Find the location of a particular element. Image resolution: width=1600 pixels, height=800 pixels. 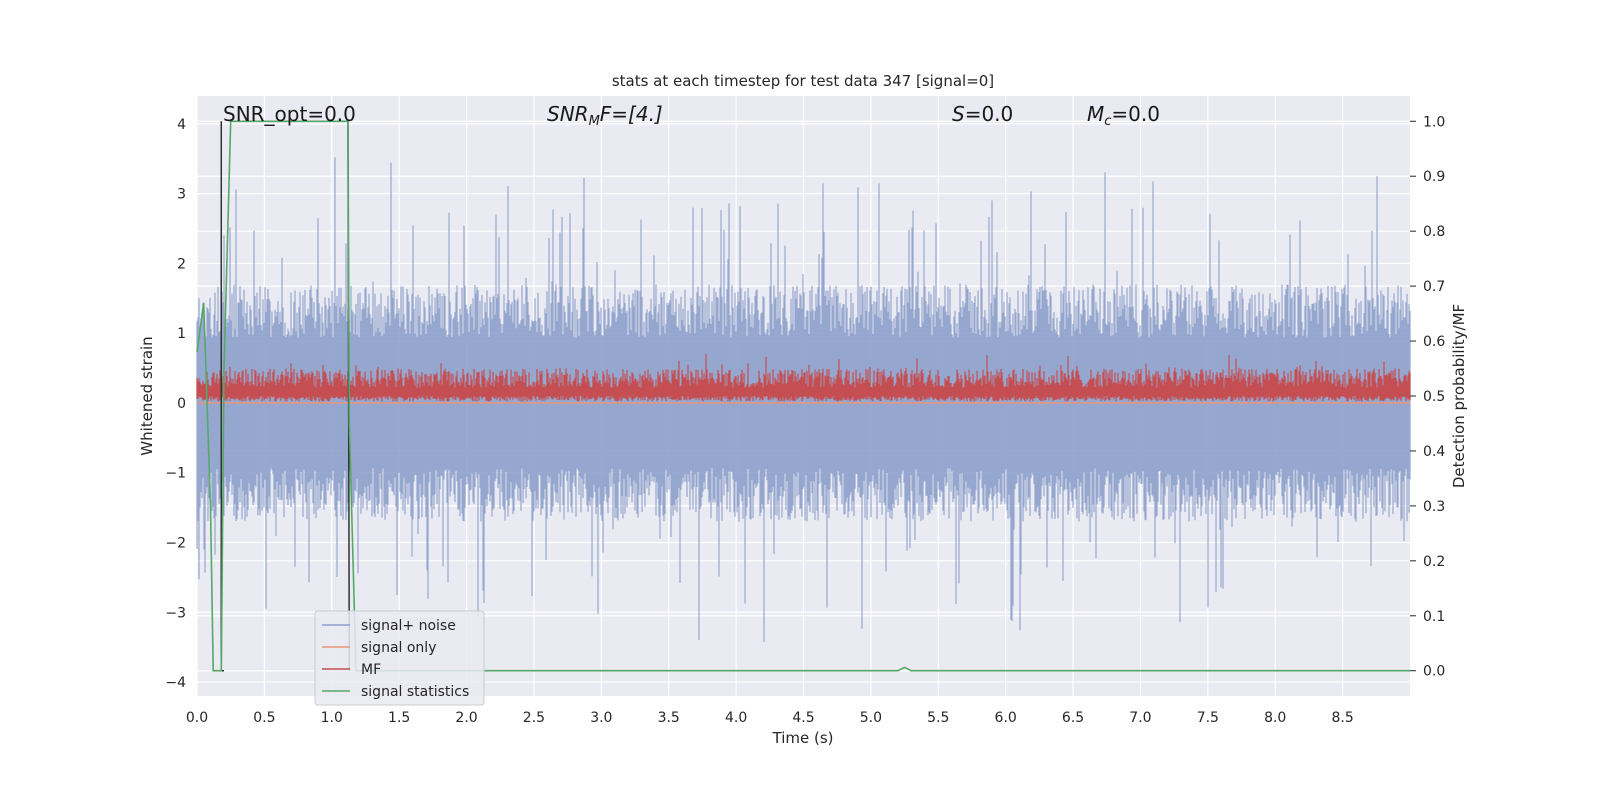

y2-tick-label: 0.3 is located at coordinates (1434, 507).